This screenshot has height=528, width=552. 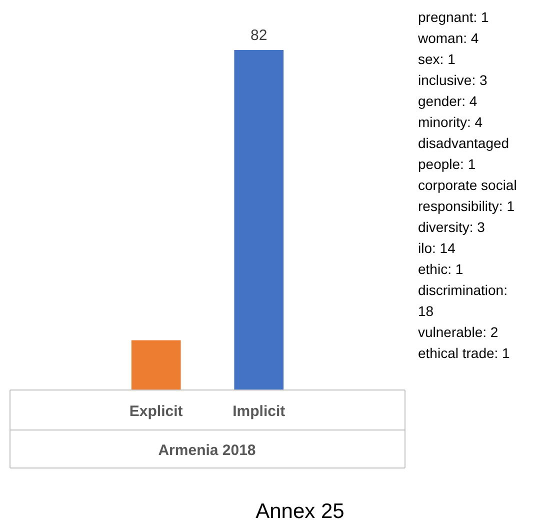 I want to click on text: inclusive: 3, so click(x=453, y=80).